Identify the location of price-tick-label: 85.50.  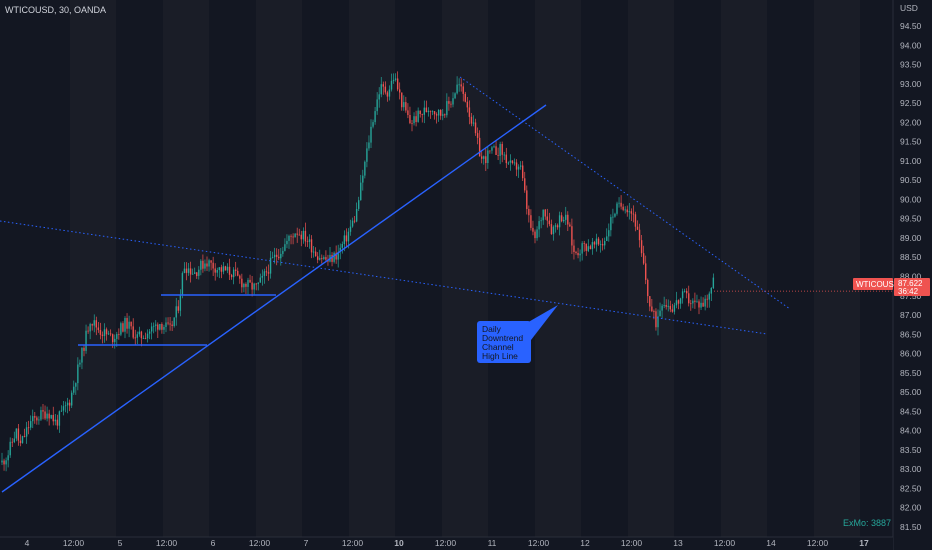
(911, 373).